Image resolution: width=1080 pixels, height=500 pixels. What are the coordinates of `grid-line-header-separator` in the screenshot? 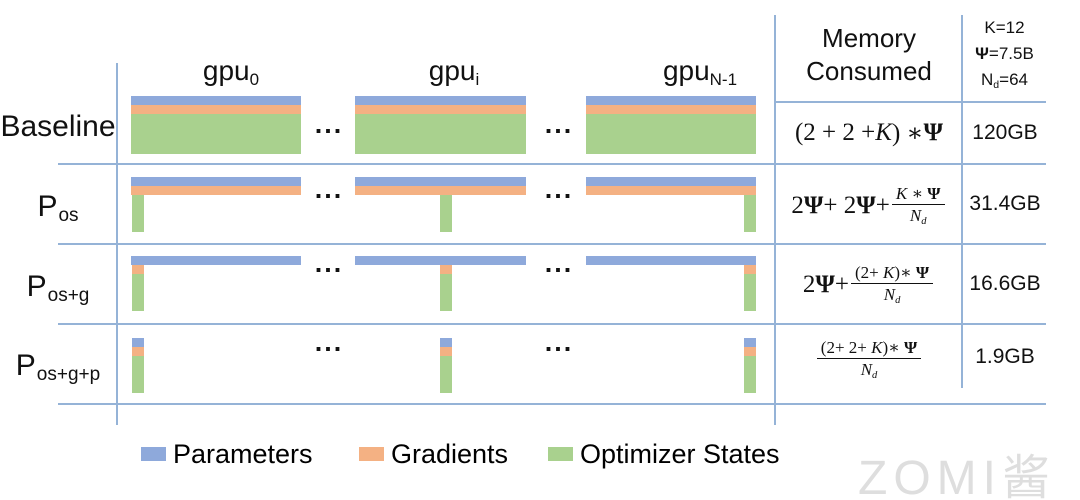 It's located at (910, 102).